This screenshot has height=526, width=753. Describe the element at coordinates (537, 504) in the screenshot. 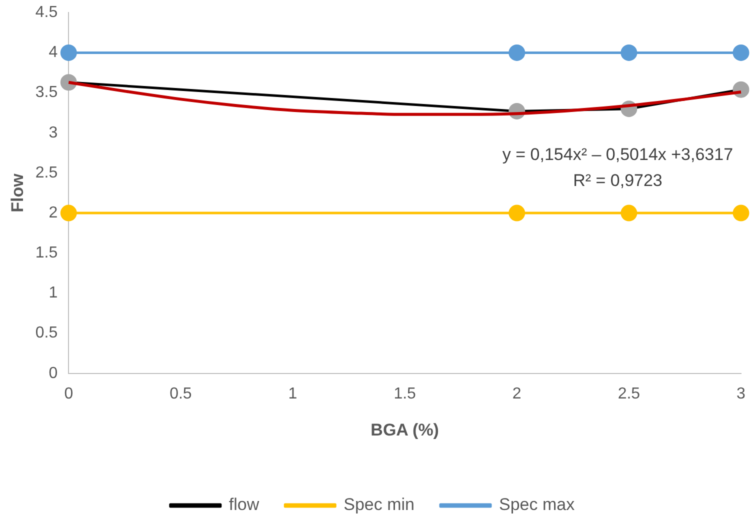

I see `legend-label: Spec max` at that location.